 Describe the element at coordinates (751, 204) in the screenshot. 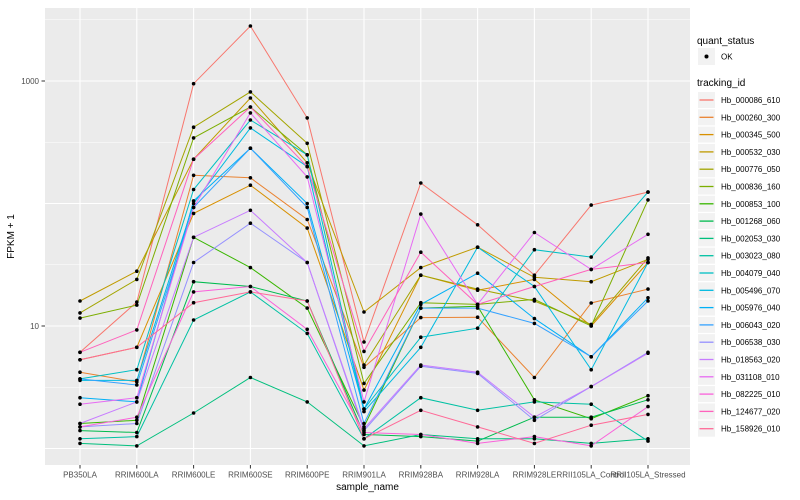

I see `legend-label-Hb_000853_100: Hb_000853_100` at that location.